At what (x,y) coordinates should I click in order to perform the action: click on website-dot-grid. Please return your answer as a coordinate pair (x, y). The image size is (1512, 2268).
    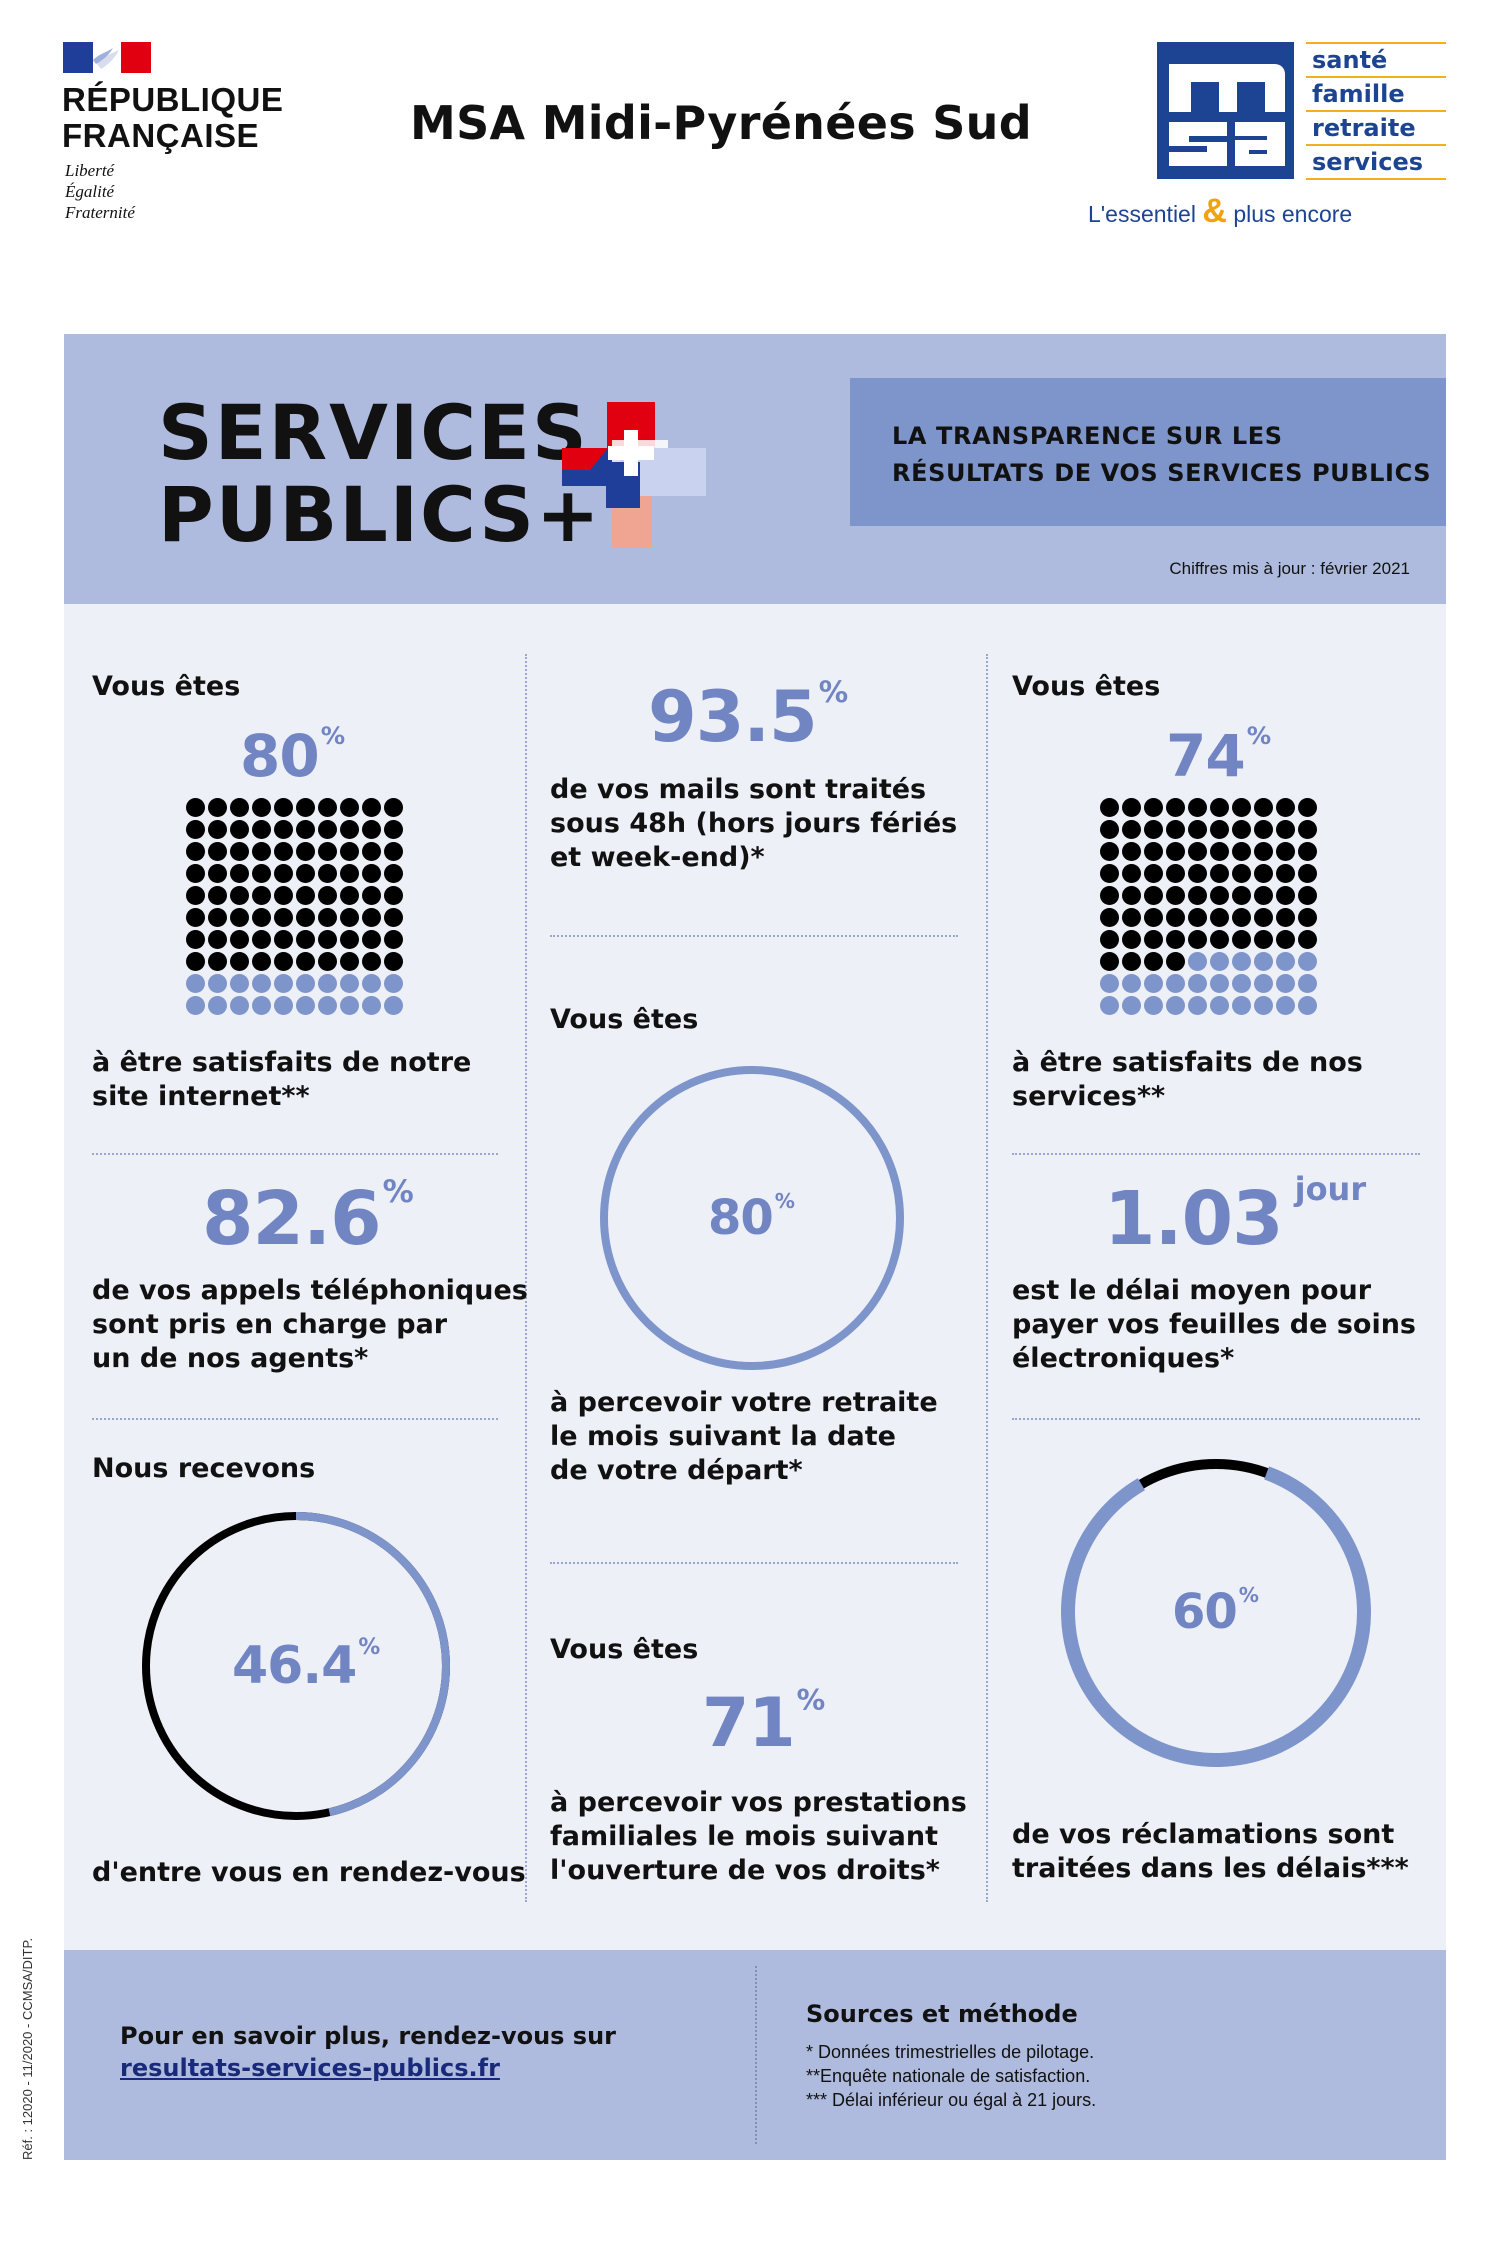
    Looking at the image, I should click on (296, 908).